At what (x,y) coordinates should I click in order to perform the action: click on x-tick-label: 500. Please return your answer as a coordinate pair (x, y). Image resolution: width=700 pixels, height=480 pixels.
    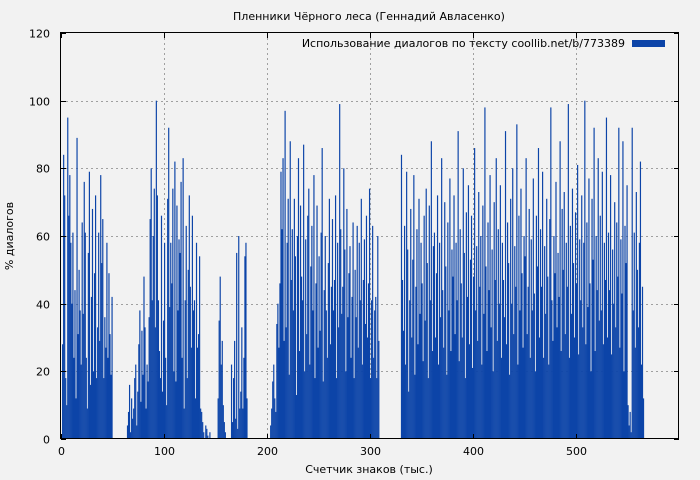
    Looking at the image, I should click on (576, 451).